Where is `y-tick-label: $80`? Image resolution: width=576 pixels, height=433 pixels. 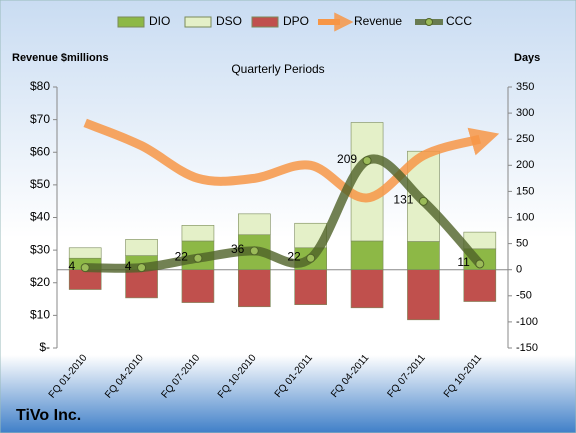
y-tick-label: $80 is located at coordinates (40, 86).